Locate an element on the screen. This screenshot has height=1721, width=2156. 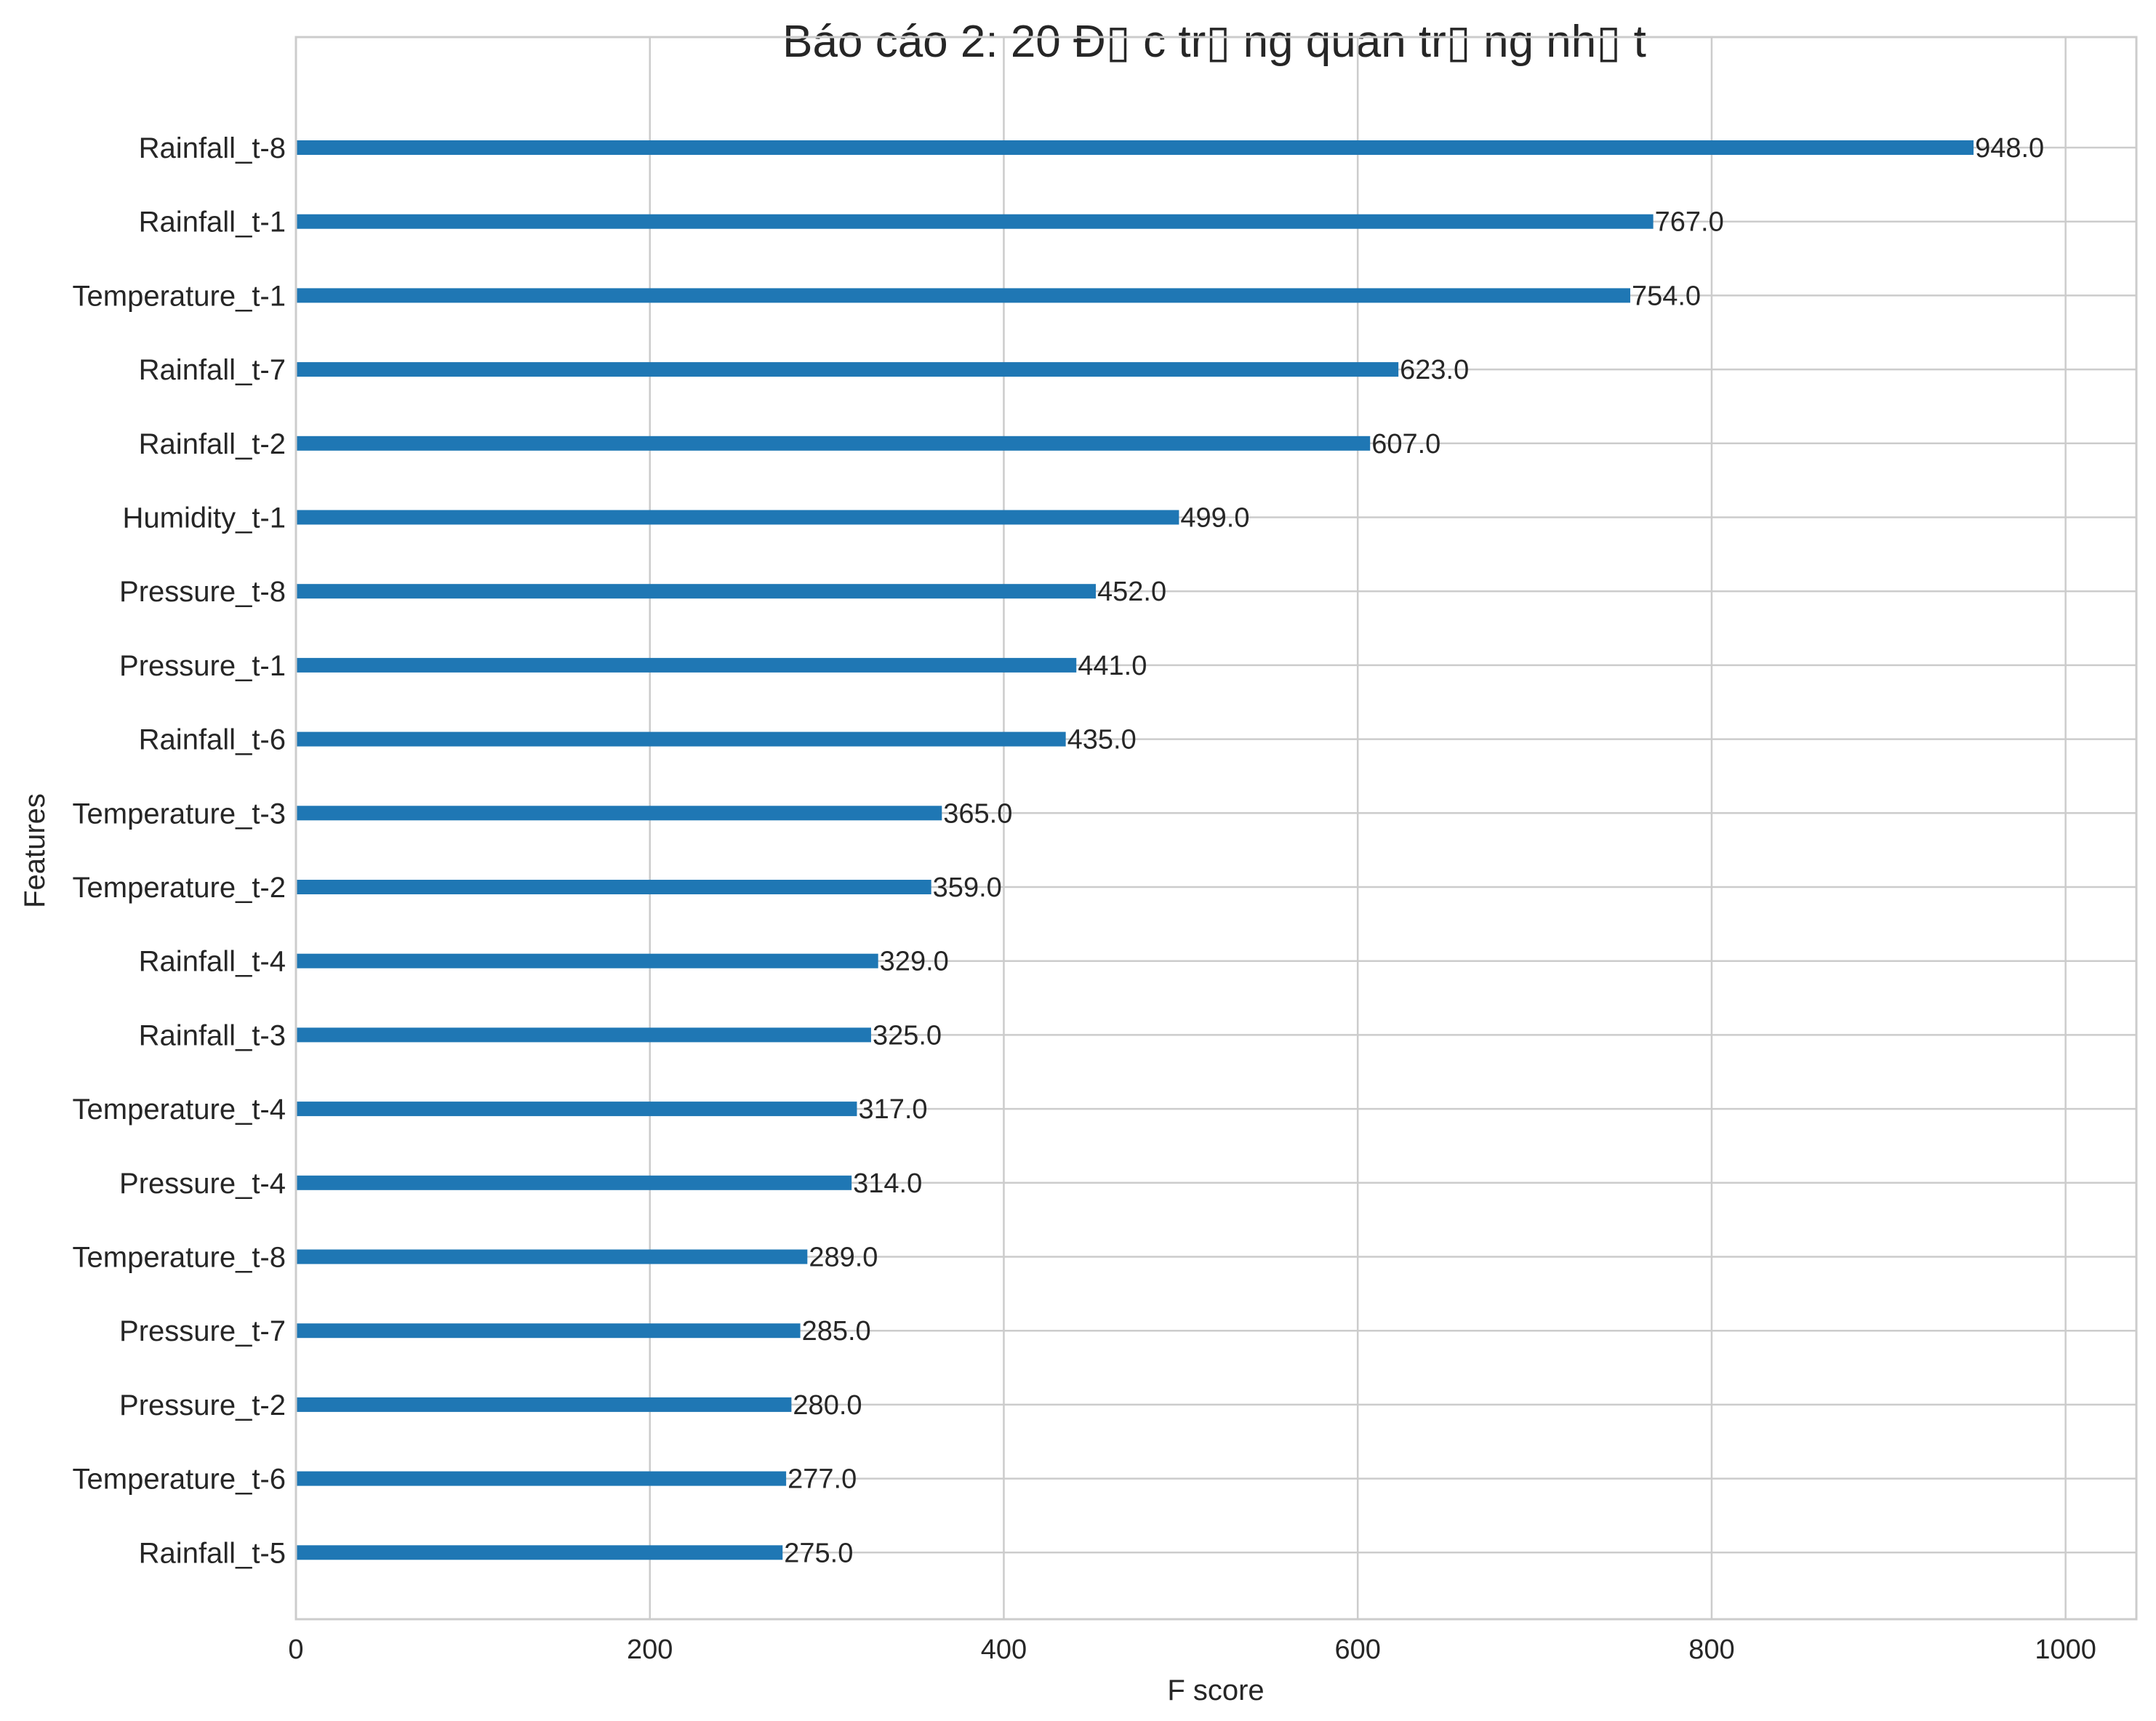
bar-value-label: 359.0 is located at coordinates (967, 887).